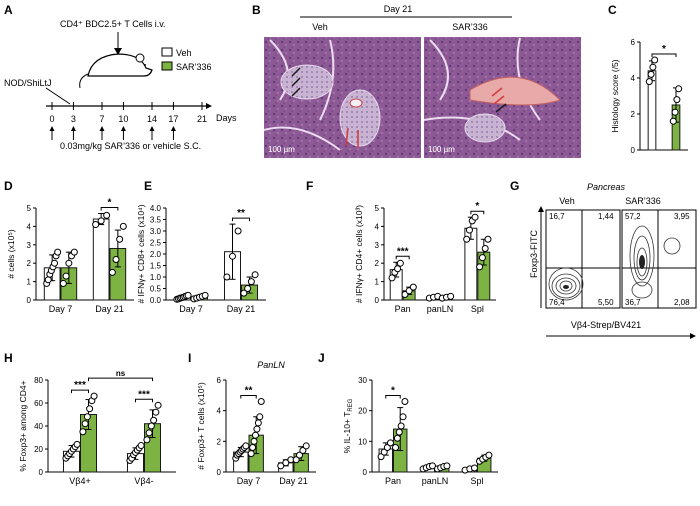  What do you see at coordinates (348, 425) in the screenshot?
I see `y-axis-label: % IL-10+ TREG` at bounding box center [348, 425].